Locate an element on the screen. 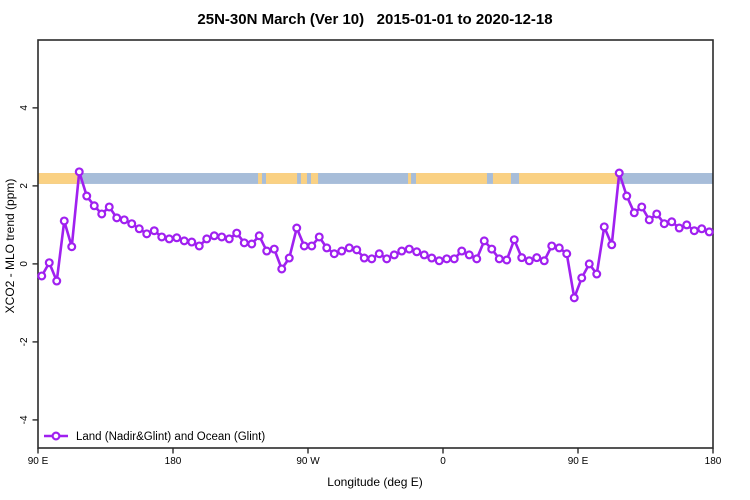 The height and width of the screenshot is (500, 750). y-tick-label: -4 is located at coordinates (24, 419).